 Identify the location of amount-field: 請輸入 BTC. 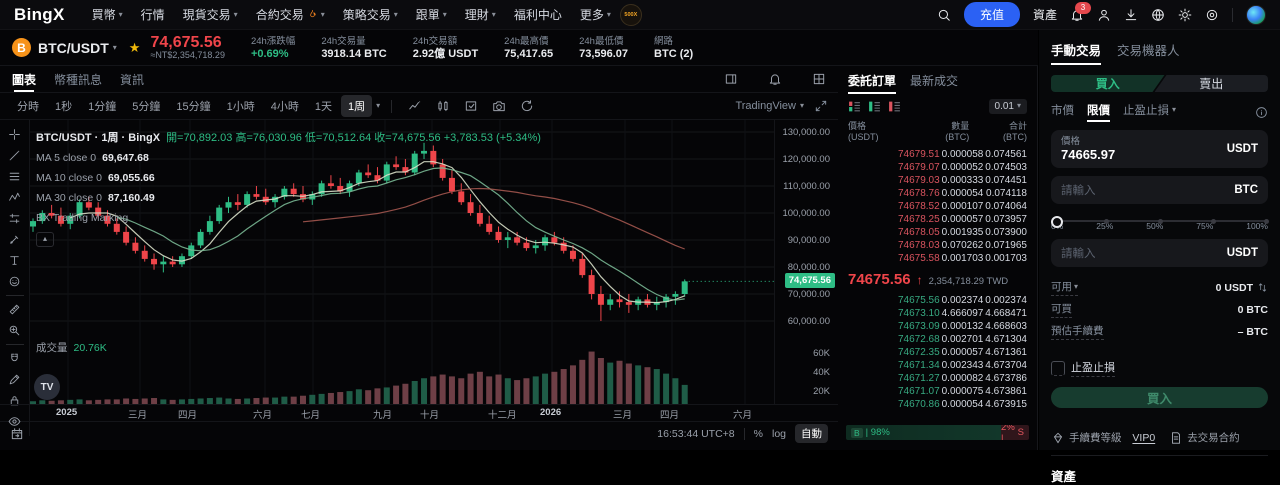
(1159, 190).